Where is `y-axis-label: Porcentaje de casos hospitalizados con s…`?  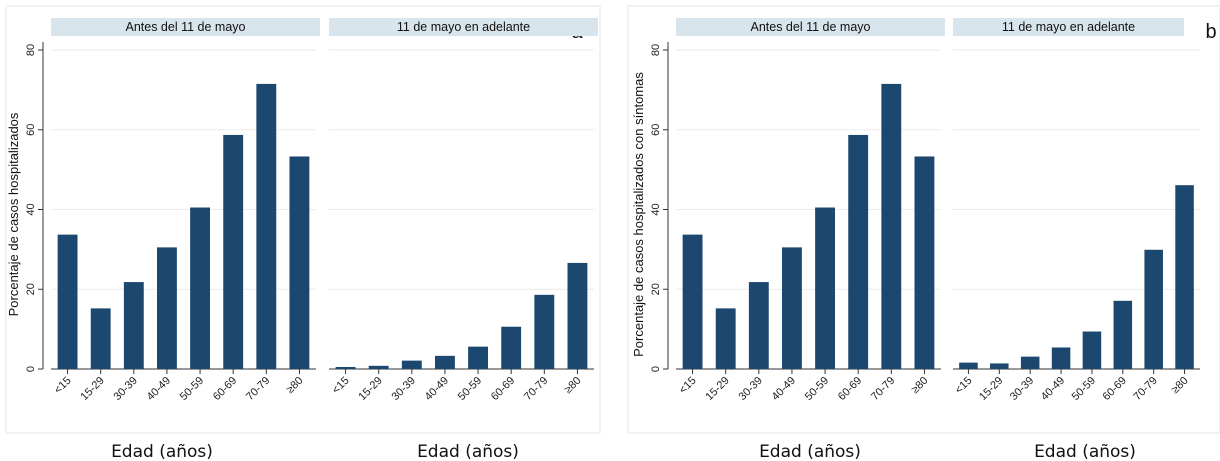
y-axis-label: Porcentaje de casos hospitalizados con s… is located at coordinates (638, 214).